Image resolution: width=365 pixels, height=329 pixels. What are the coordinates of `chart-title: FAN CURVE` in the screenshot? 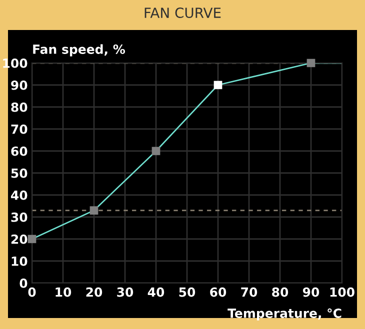 It's located at (182, 13).